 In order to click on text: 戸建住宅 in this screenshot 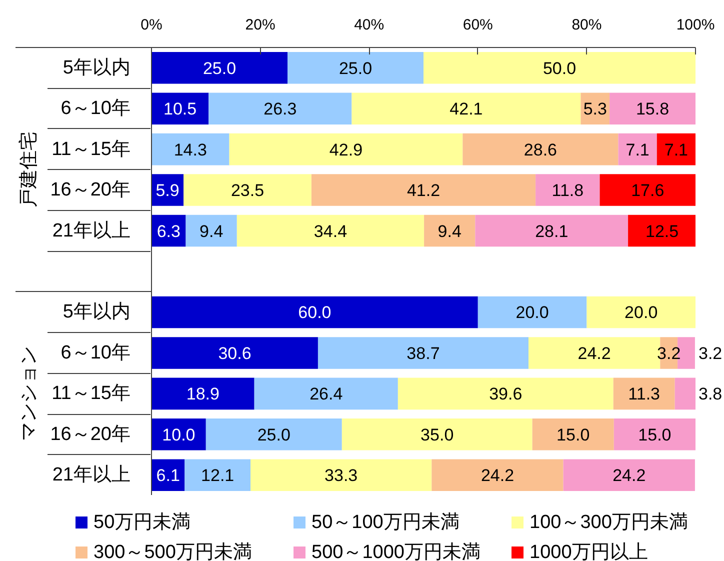, I will do `click(29, 170)`.